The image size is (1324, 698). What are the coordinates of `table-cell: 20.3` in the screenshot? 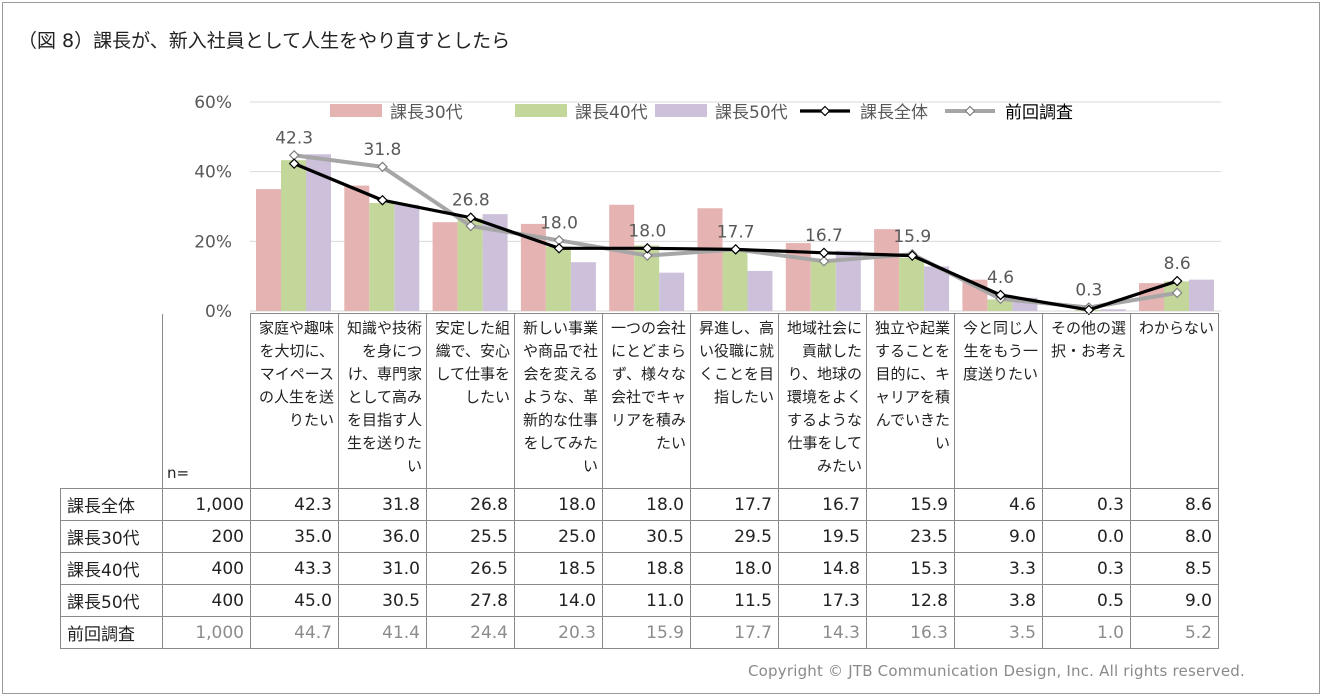 It's located at (558, 632).